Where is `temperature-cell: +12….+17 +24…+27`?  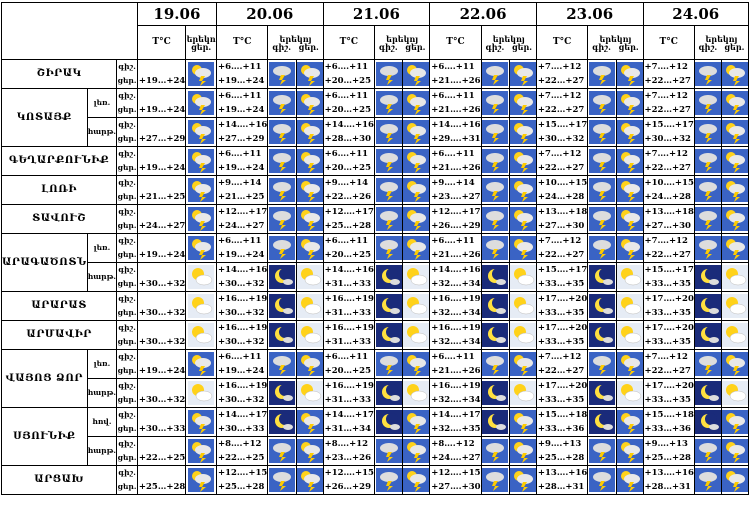
temperature-cell: +12….+17 +24…+27 is located at coordinates (242, 219).